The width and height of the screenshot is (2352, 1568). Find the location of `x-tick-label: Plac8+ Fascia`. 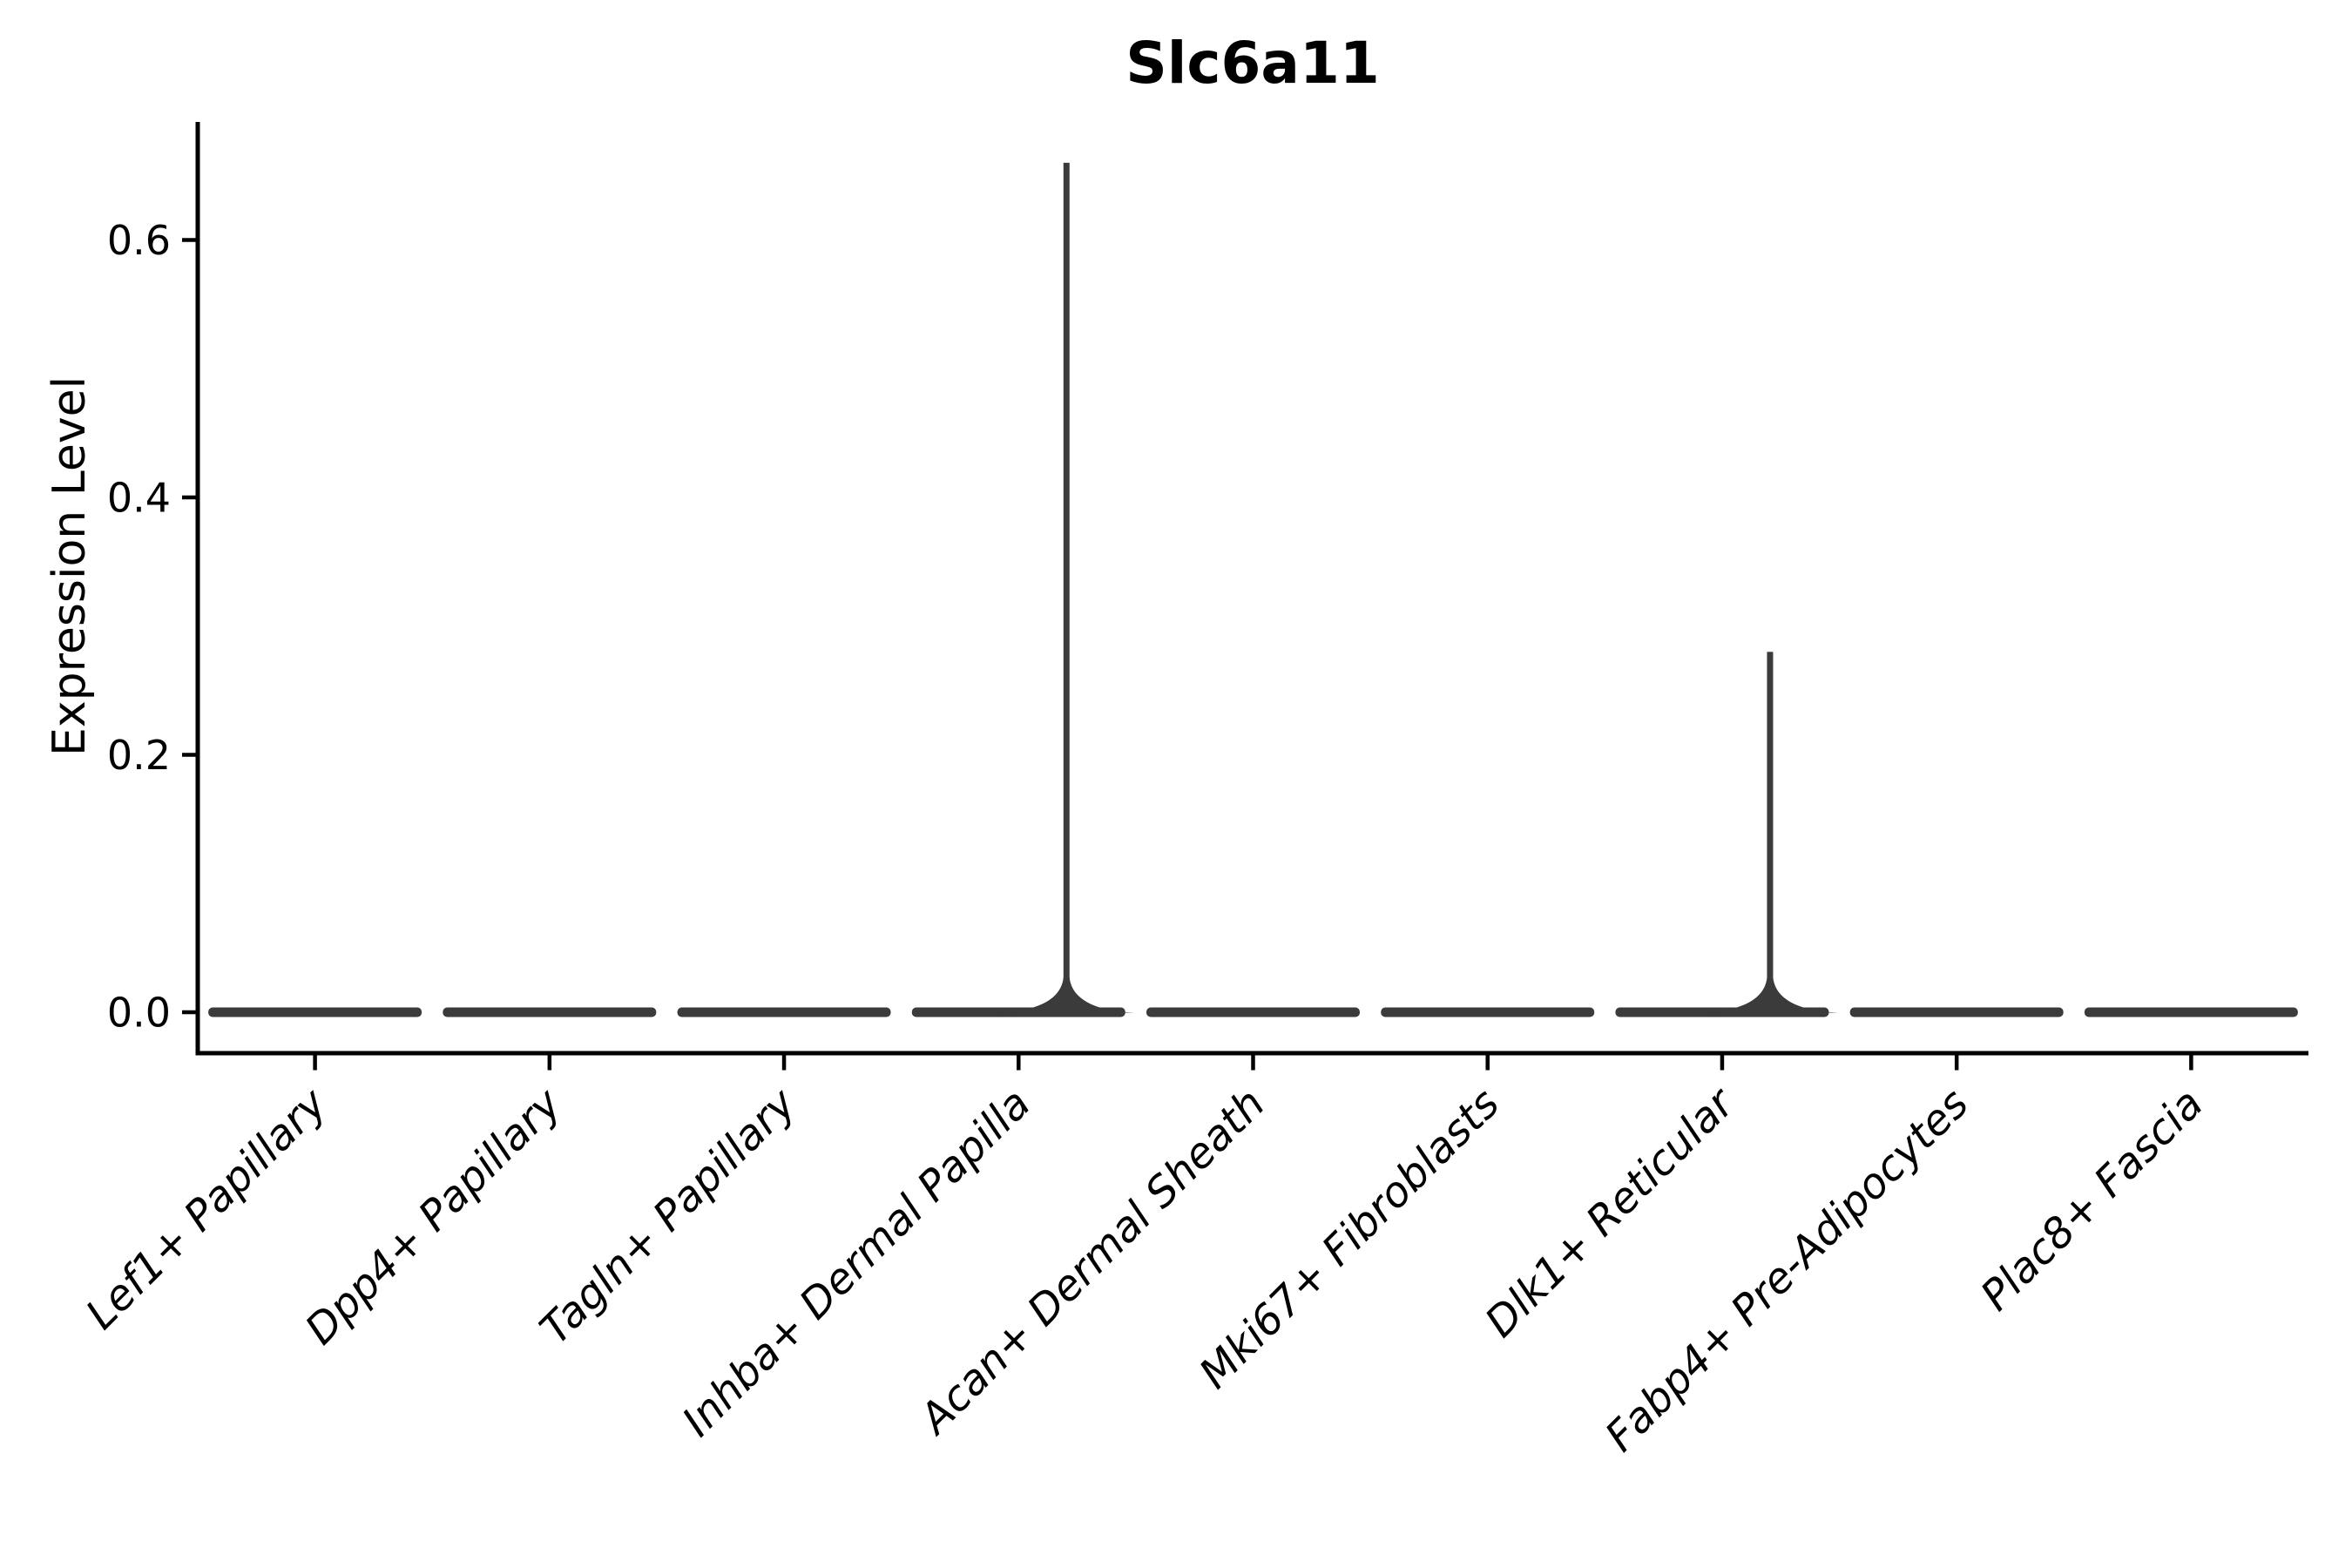

x-tick-label: Plac8+ Fascia is located at coordinates (2092, 1200).